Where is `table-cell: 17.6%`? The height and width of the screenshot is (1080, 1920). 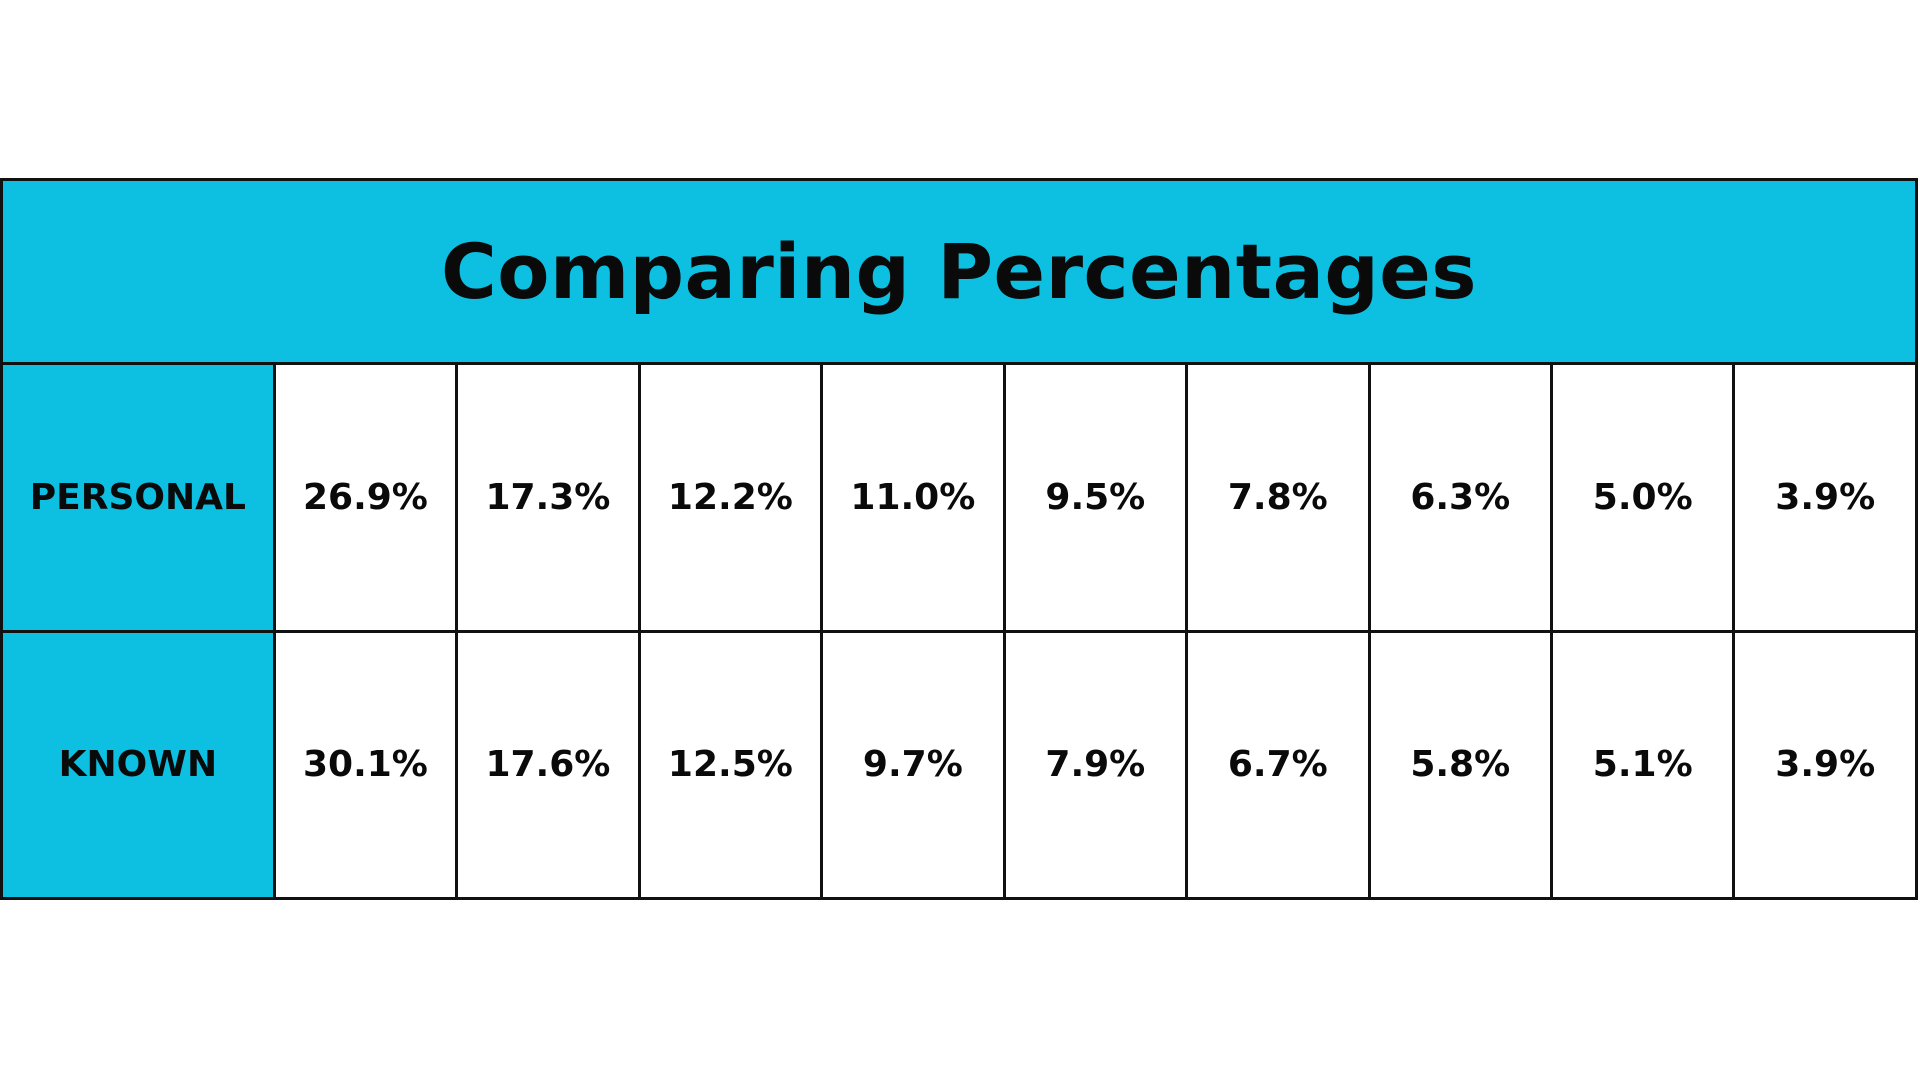
table-cell: 17.6% is located at coordinates (548, 765).